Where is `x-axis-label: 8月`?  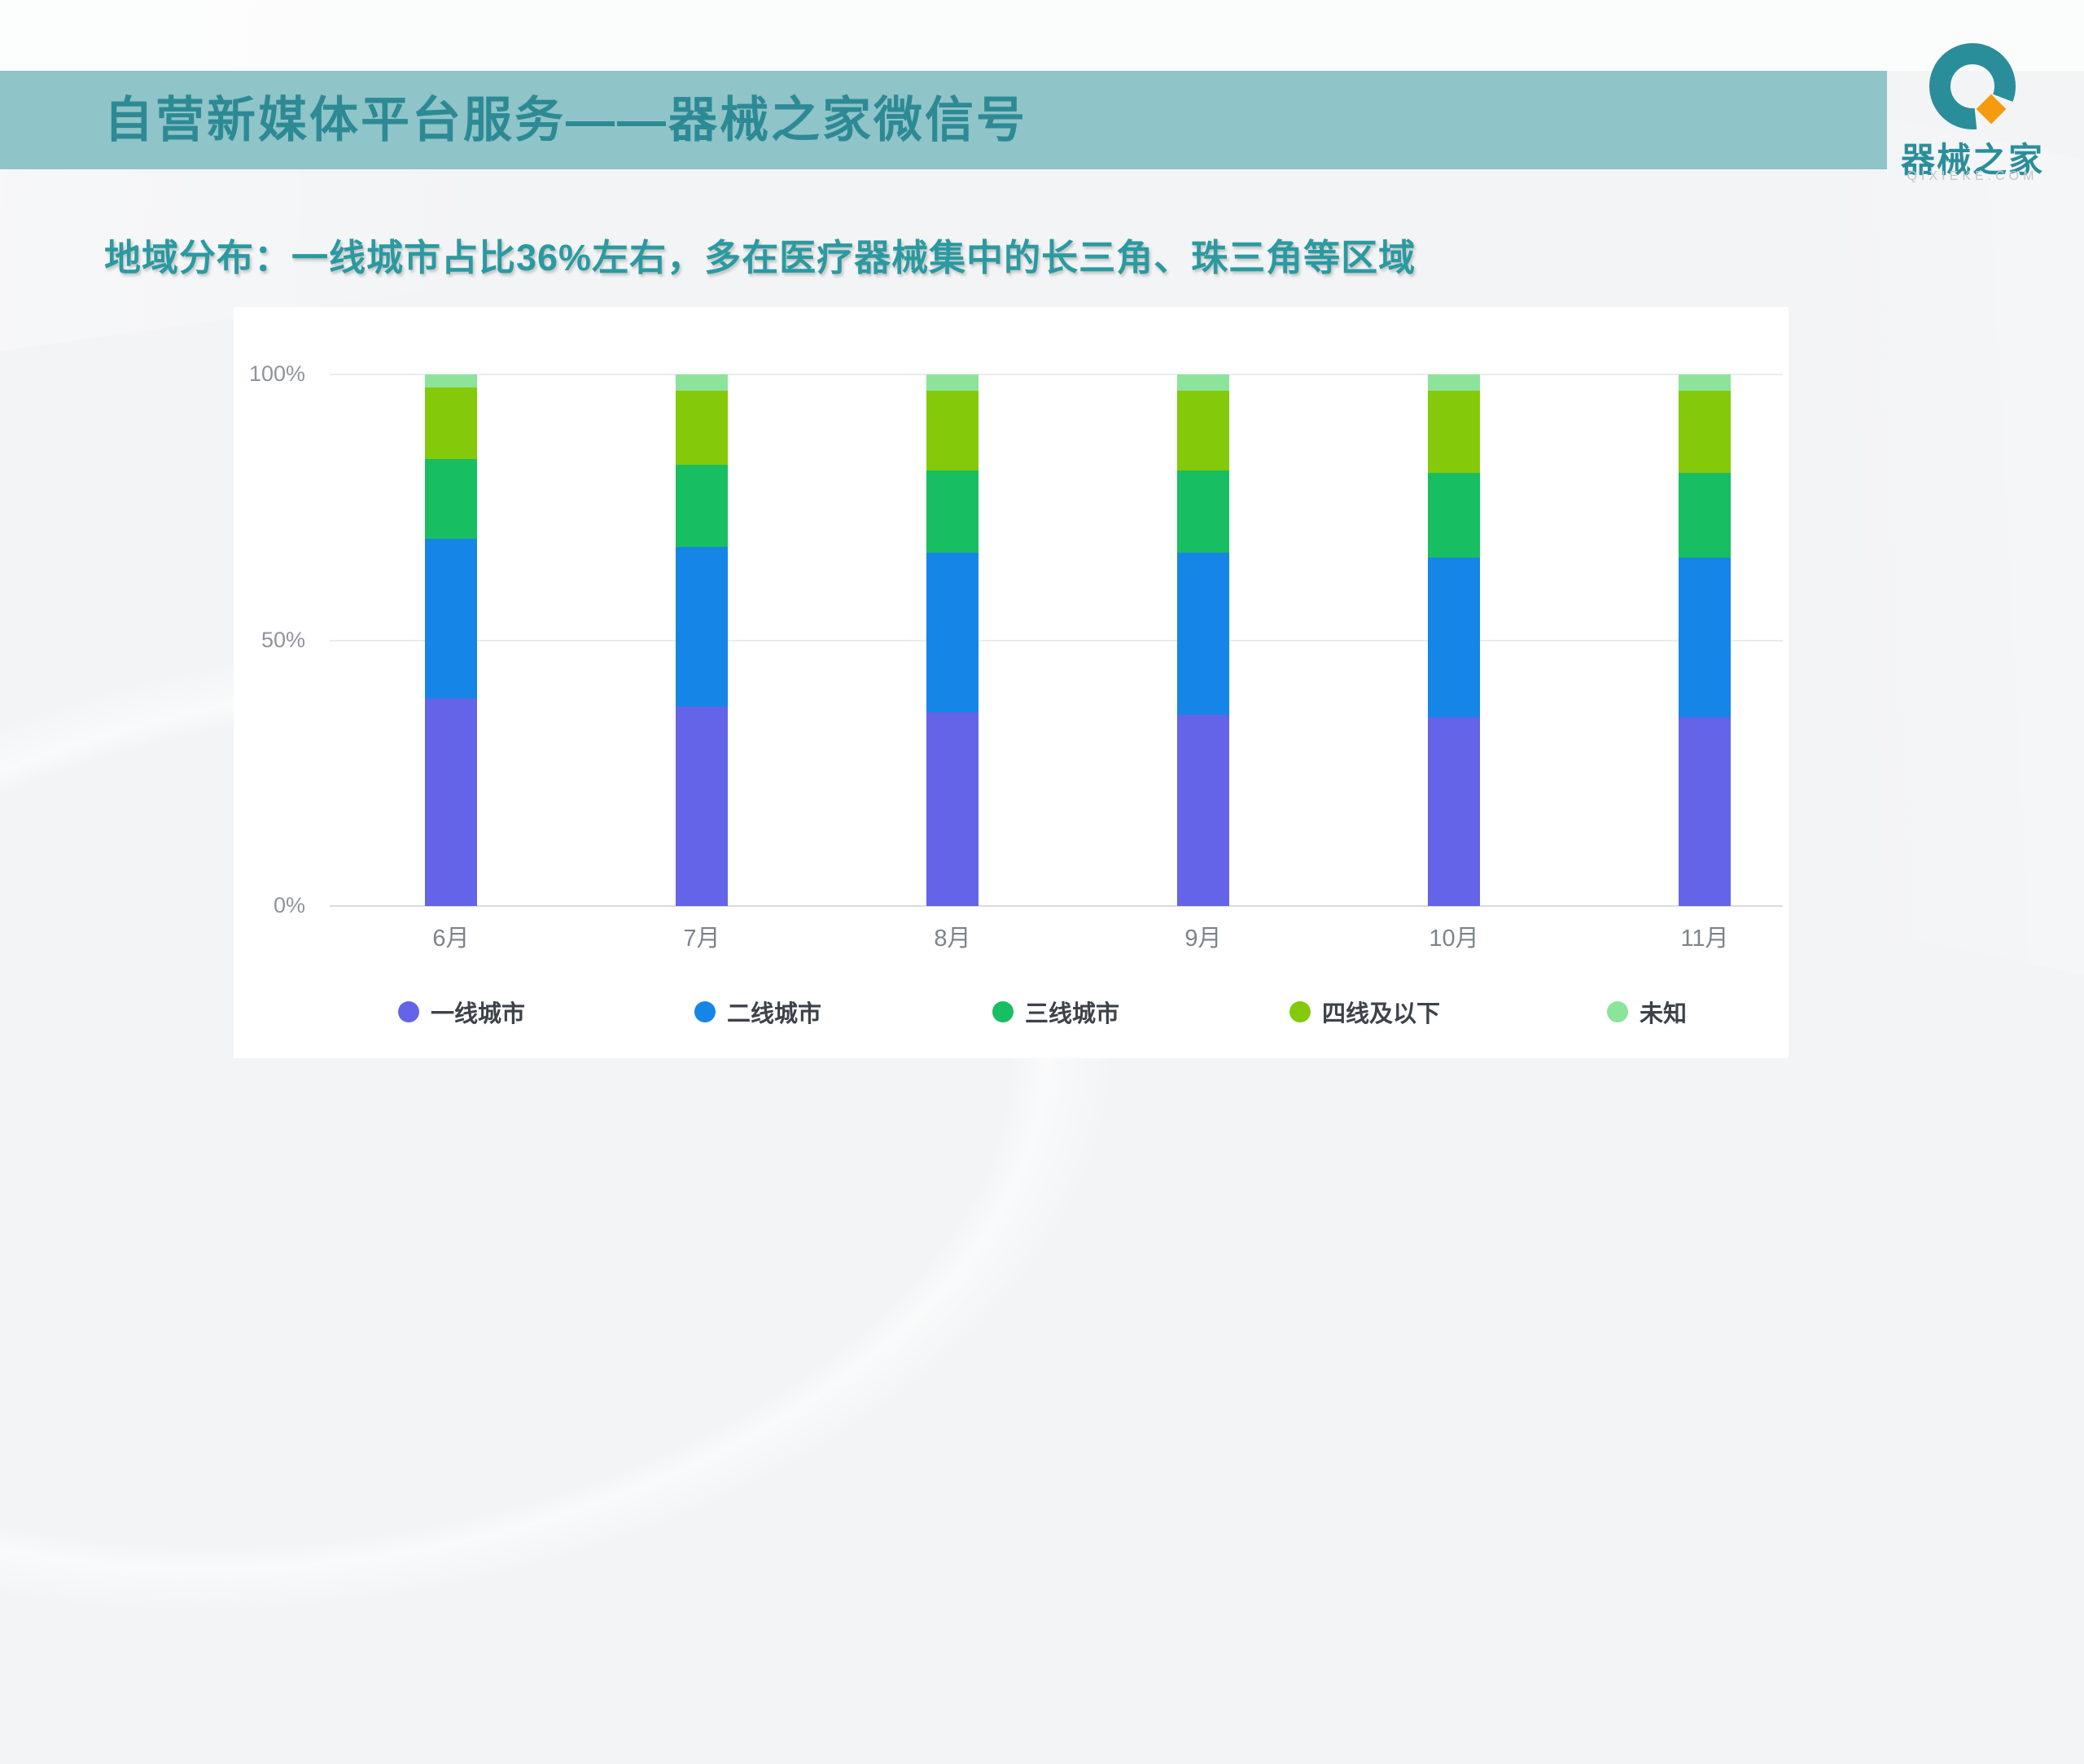
x-axis-label: 8月 is located at coordinates (952, 939).